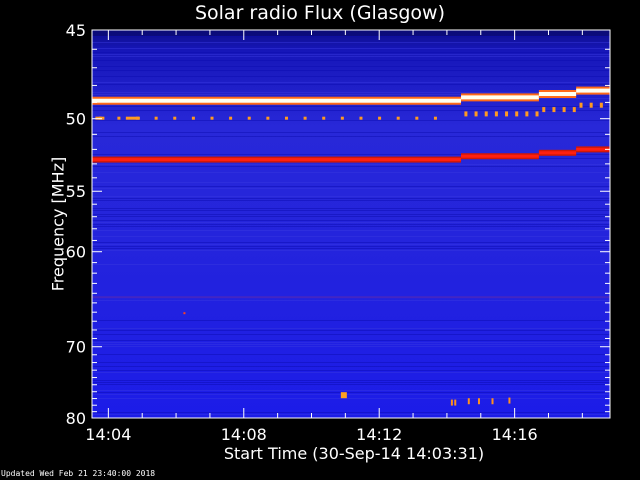 The width and height of the screenshot is (640, 480). Describe the element at coordinates (76, 418) in the screenshot. I see `y-tick-label: 80` at that location.